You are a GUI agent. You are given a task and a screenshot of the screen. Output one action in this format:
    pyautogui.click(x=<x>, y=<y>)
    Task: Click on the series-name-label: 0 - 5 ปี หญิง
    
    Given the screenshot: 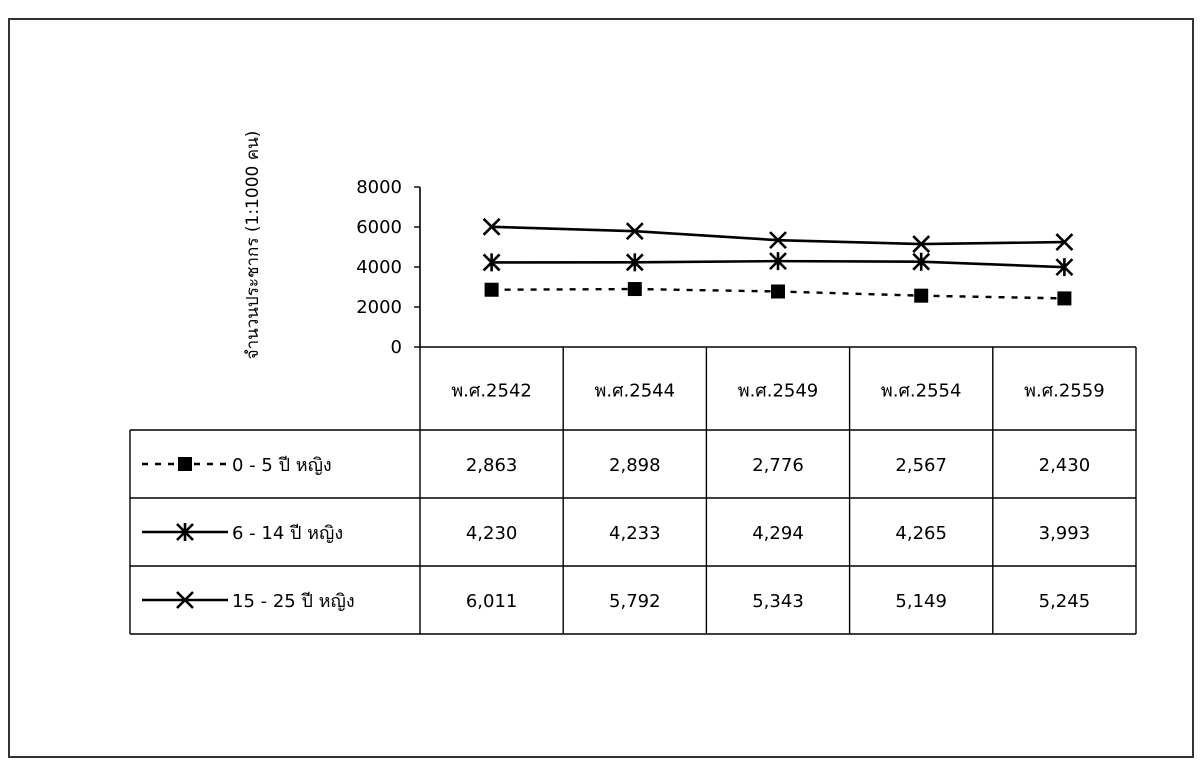 What is the action you would take?
    pyautogui.click(x=282, y=465)
    